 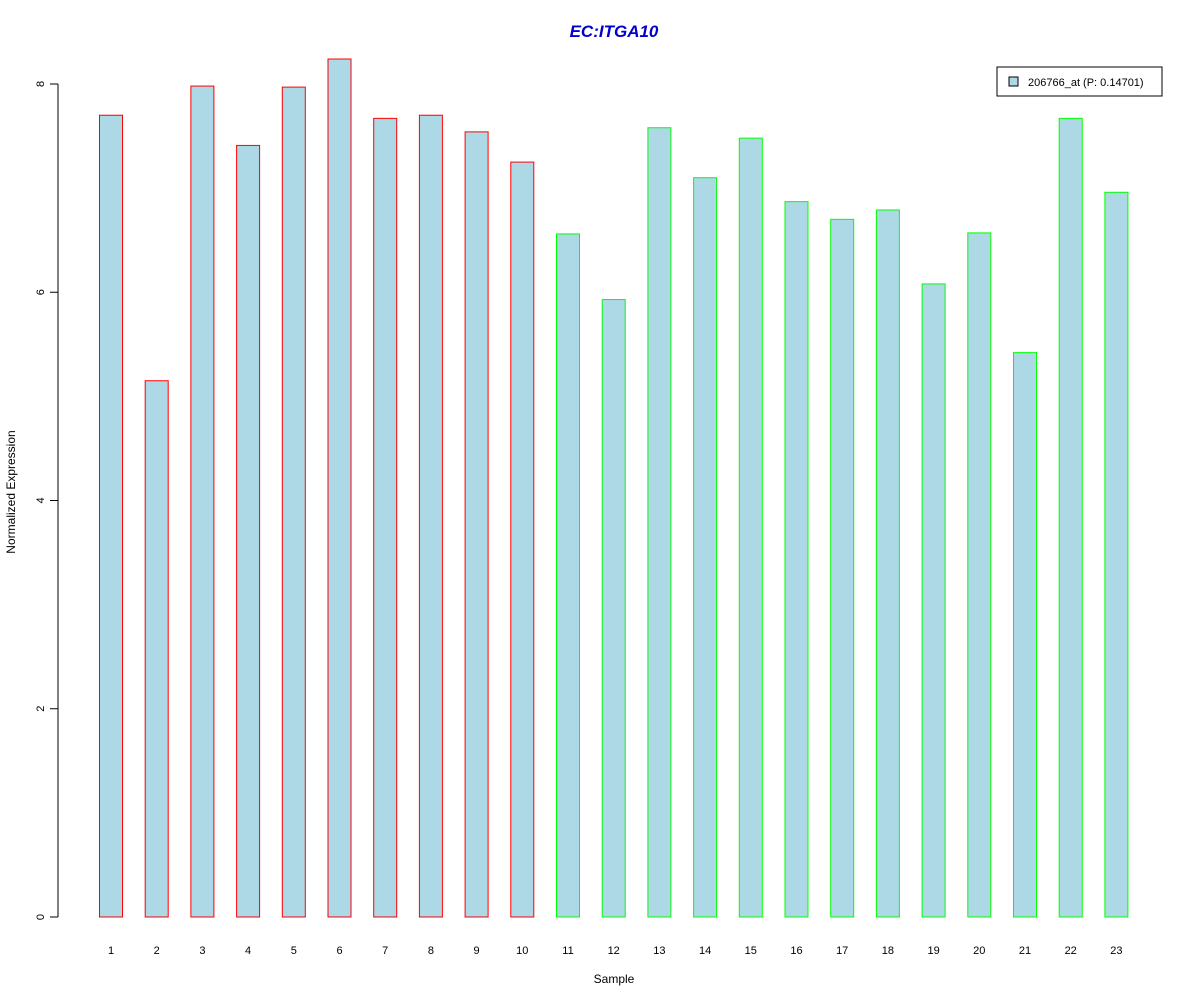 What do you see at coordinates (41, 917) in the screenshot?
I see `y-tick-label: 0` at bounding box center [41, 917].